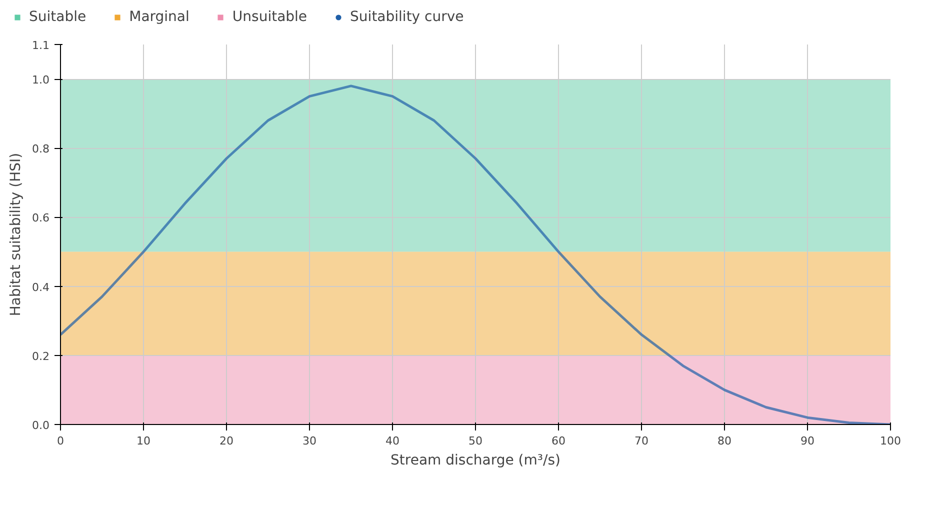 Image resolution: width=951 pixels, height=528 pixels. I want to click on x-tick-label: 100, so click(890, 441).